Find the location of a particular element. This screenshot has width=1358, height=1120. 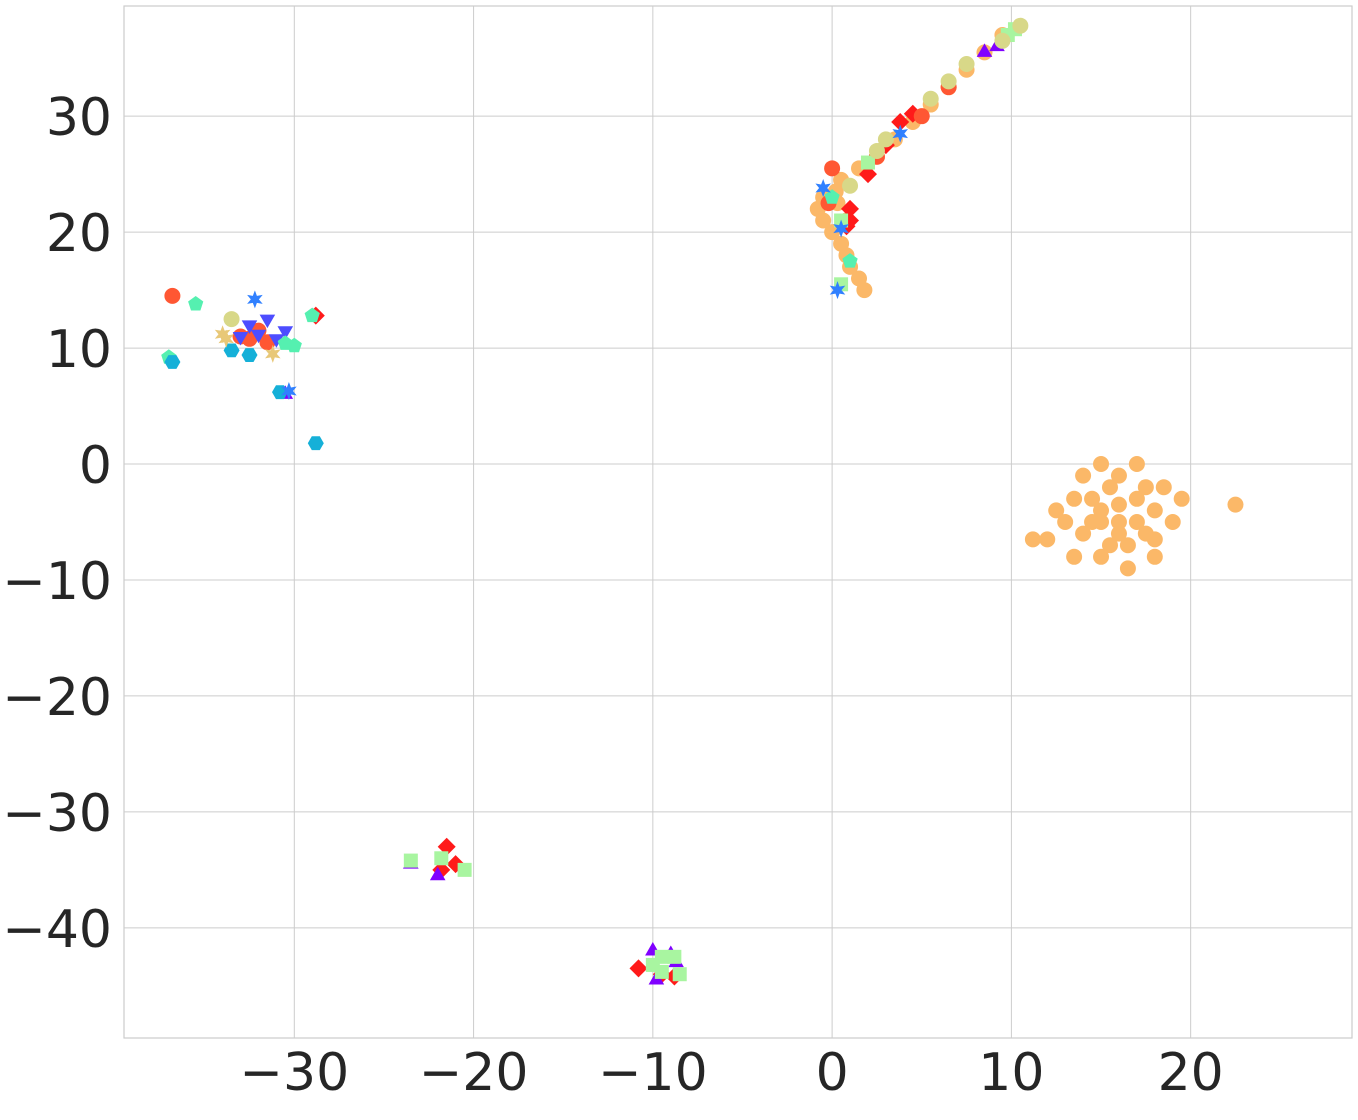

x-tick-label: 20 is located at coordinates (1191, 1073).